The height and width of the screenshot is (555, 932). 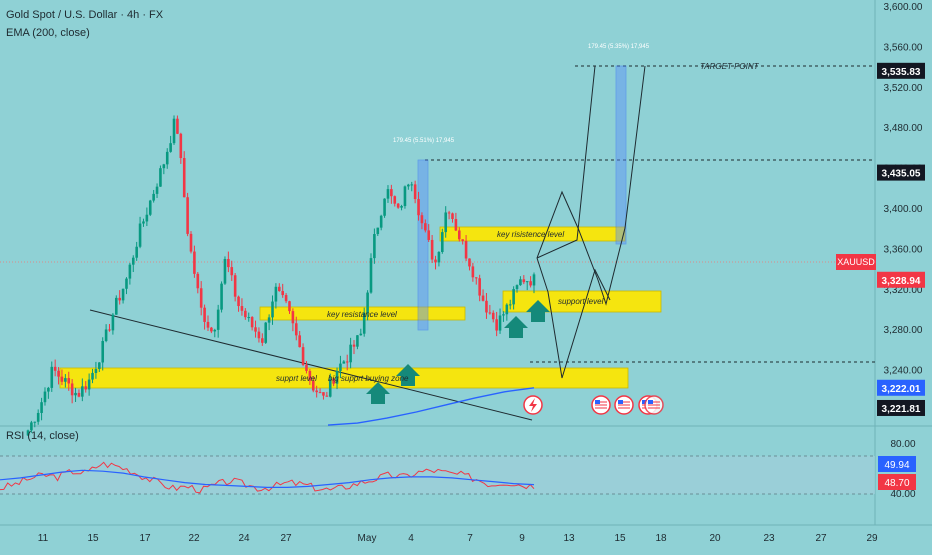 I want to click on price-tick-label: 3,320.00, so click(x=903, y=290).